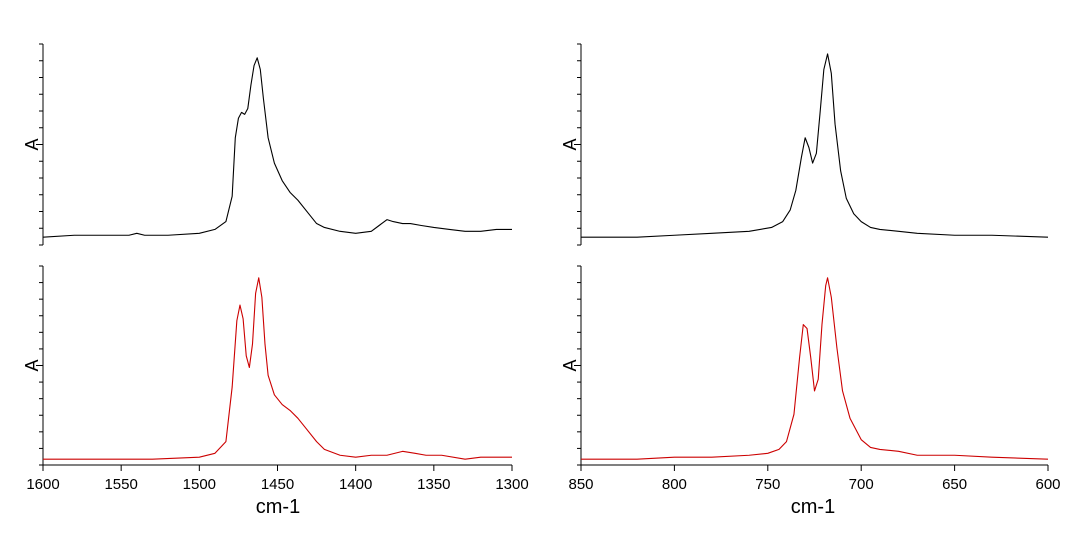 The width and height of the screenshot is (1084, 547). What do you see at coordinates (120, 484) in the screenshot?
I see `x-tick-label: 1550` at bounding box center [120, 484].